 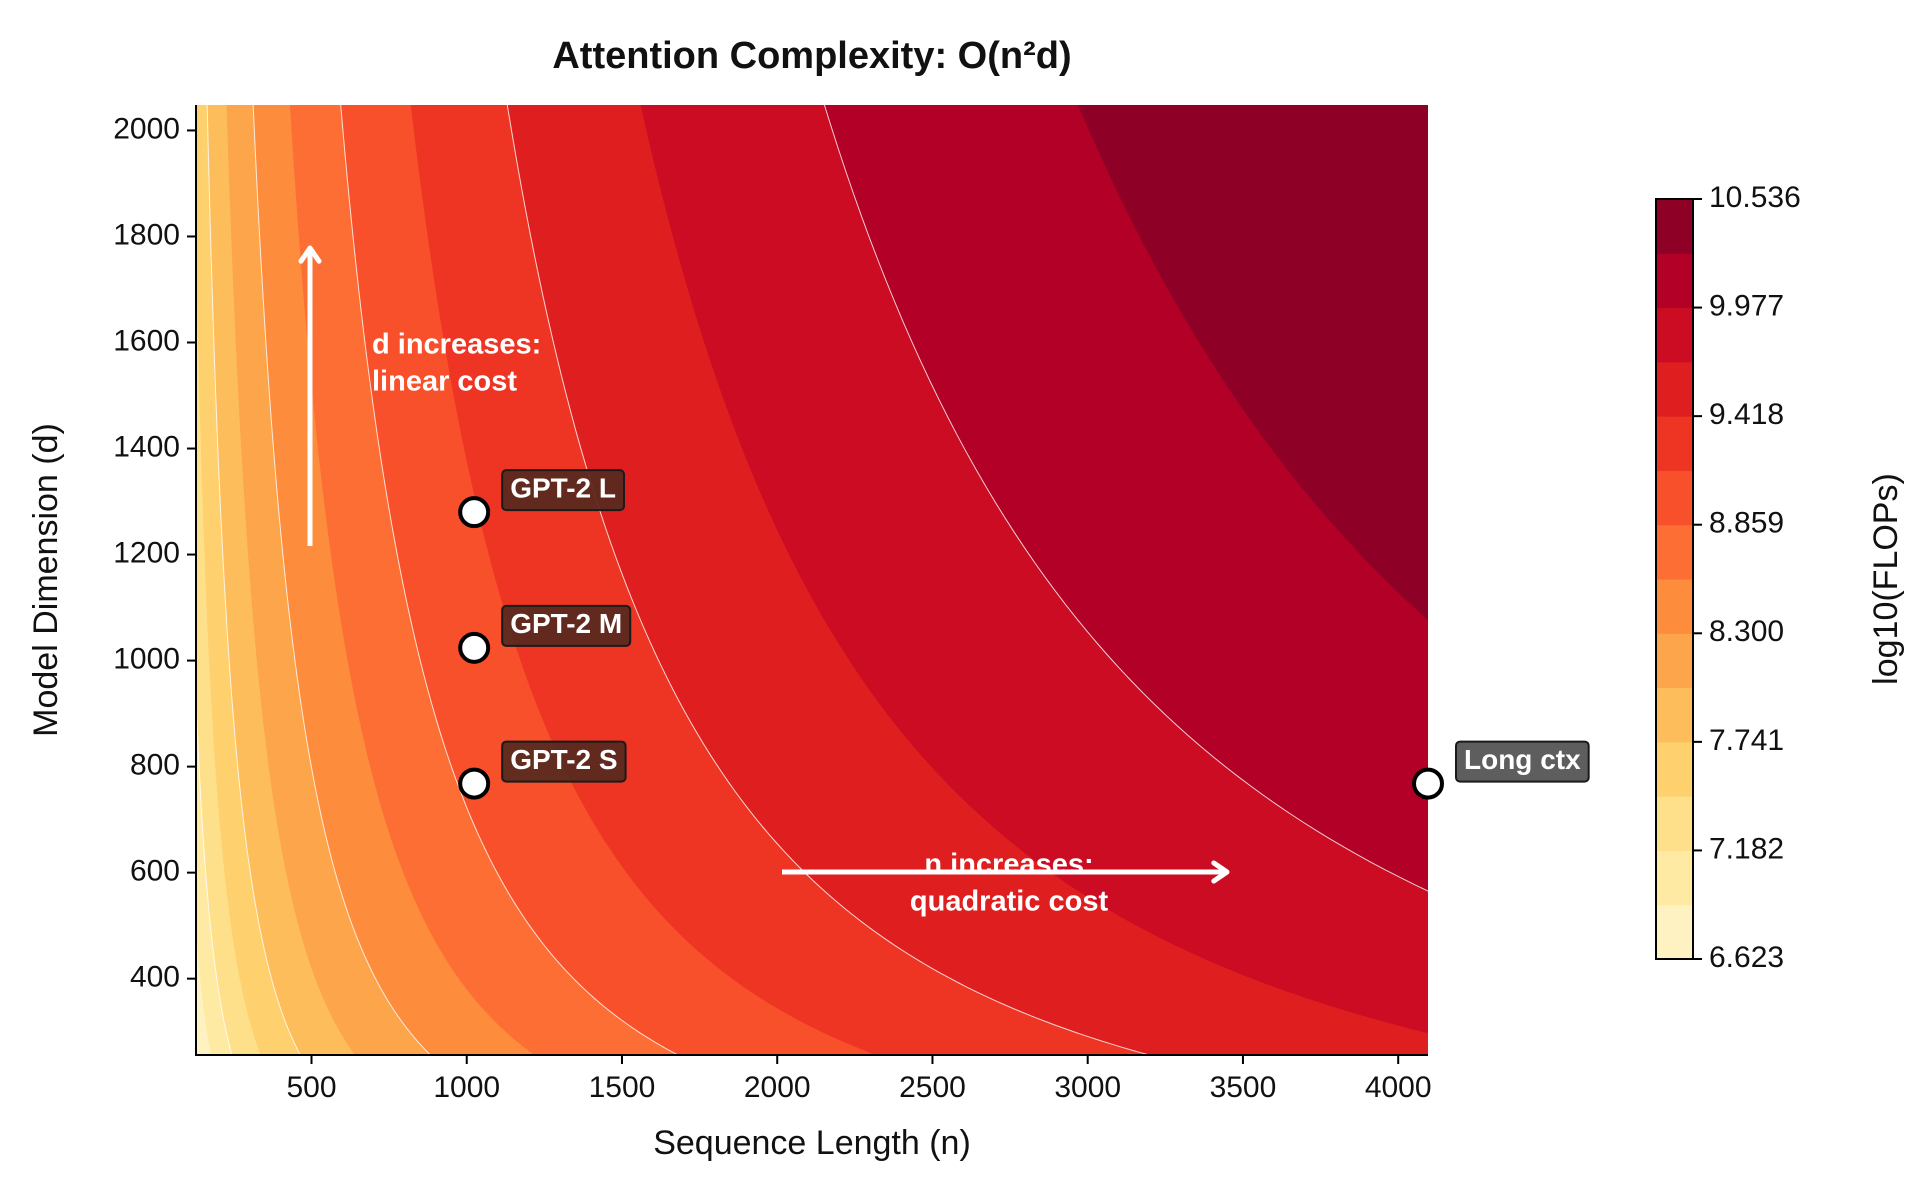 I want to click on colorbar-tick-label: 8.300, so click(x=1746, y=631).